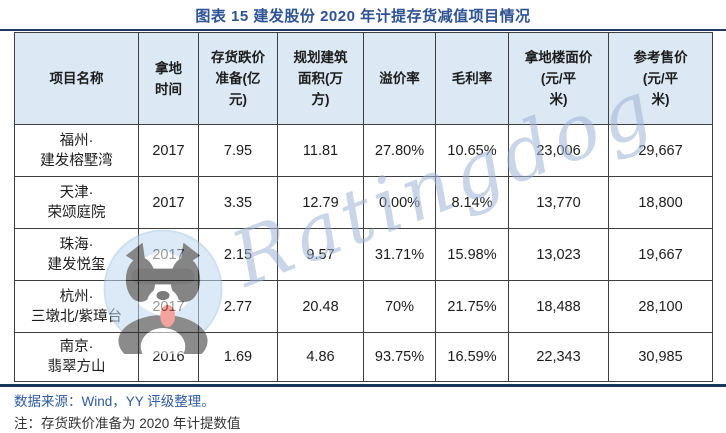  What do you see at coordinates (168, 357) in the screenshot?
I see `cell-land-time: 2016` at bounding box center [168, 357].